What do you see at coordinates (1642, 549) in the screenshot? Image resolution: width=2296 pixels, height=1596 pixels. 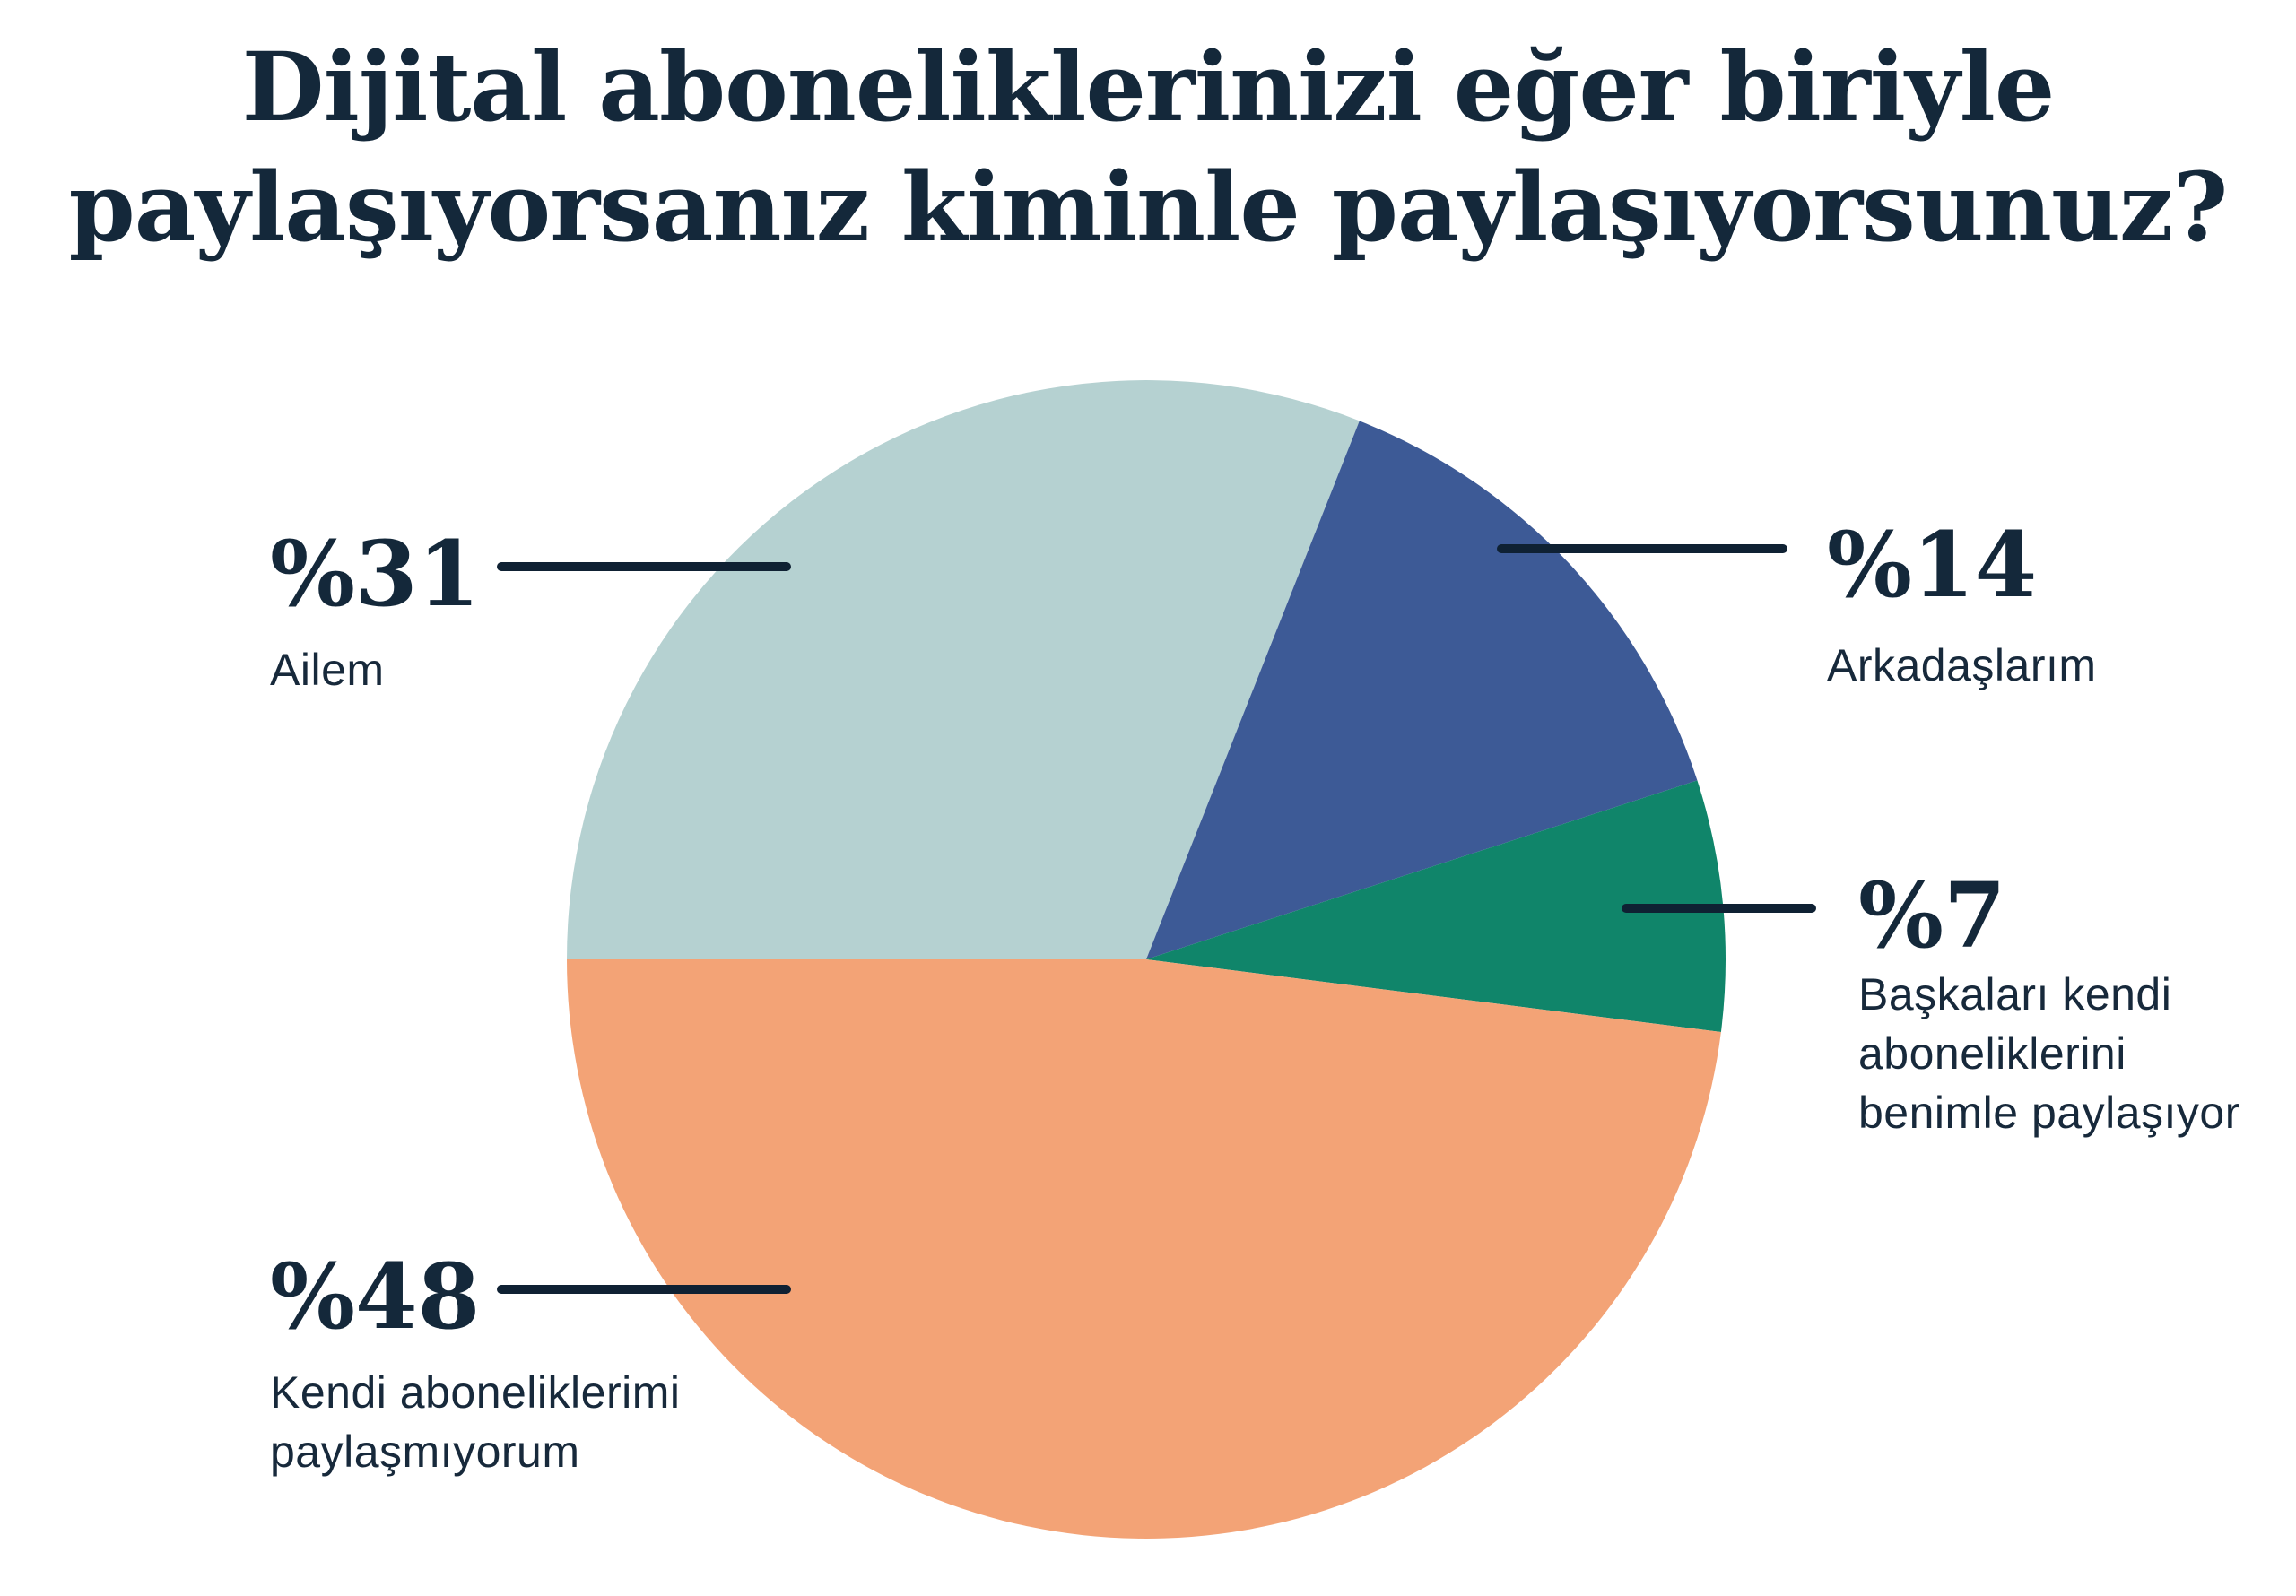 I see `leader-line-arkadaslarim` at bounding box center [1642, 549].